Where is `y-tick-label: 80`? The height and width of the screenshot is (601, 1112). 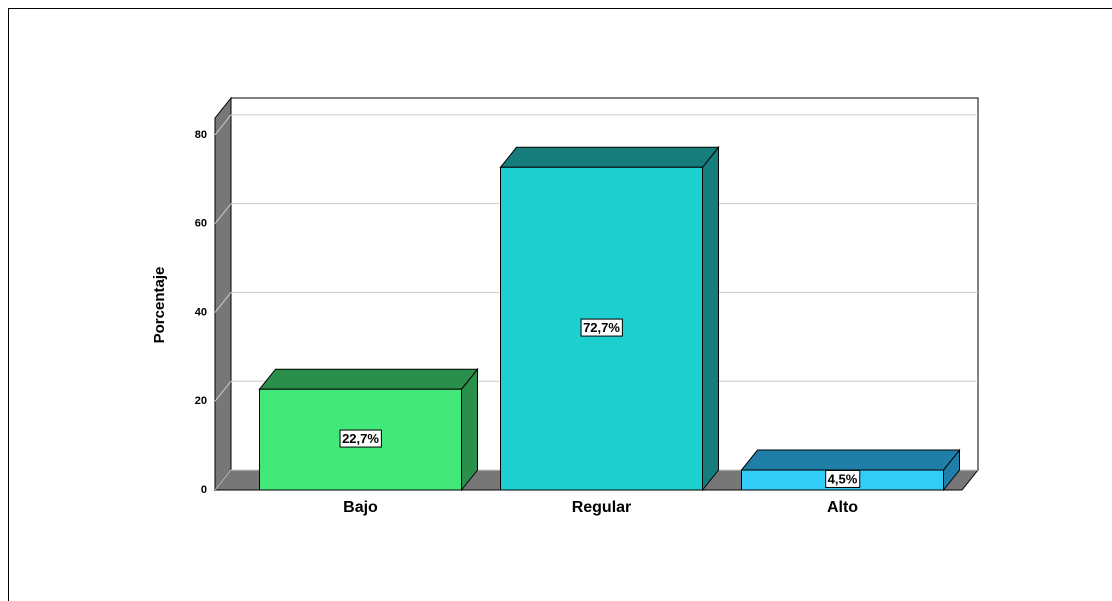 y-tick-label: 80 is located at coordinates (201, 135).